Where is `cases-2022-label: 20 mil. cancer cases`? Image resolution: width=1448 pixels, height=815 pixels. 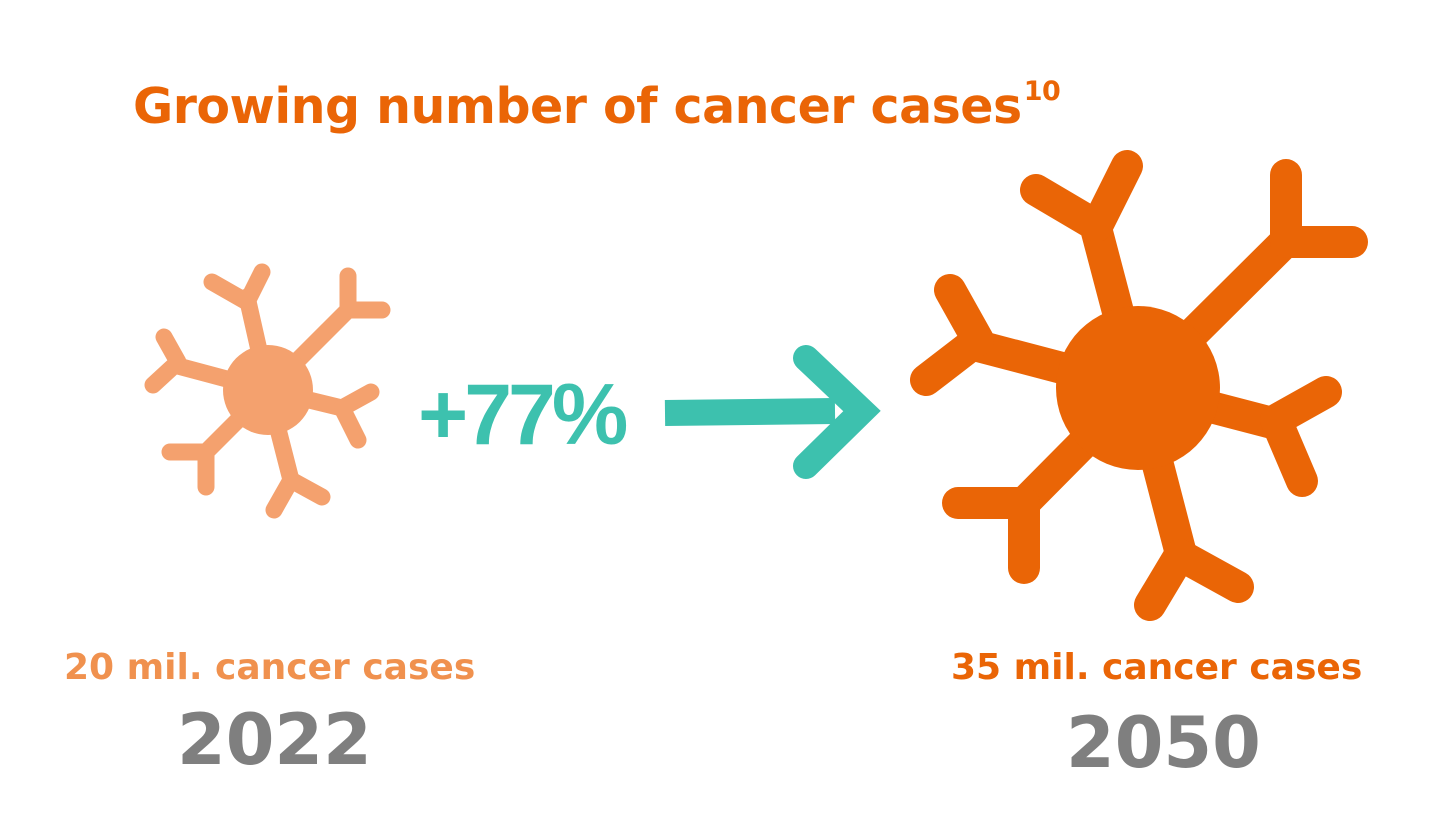
cases-2022-label: 20 mil. cancer cases is located at coordinates (270, 667).